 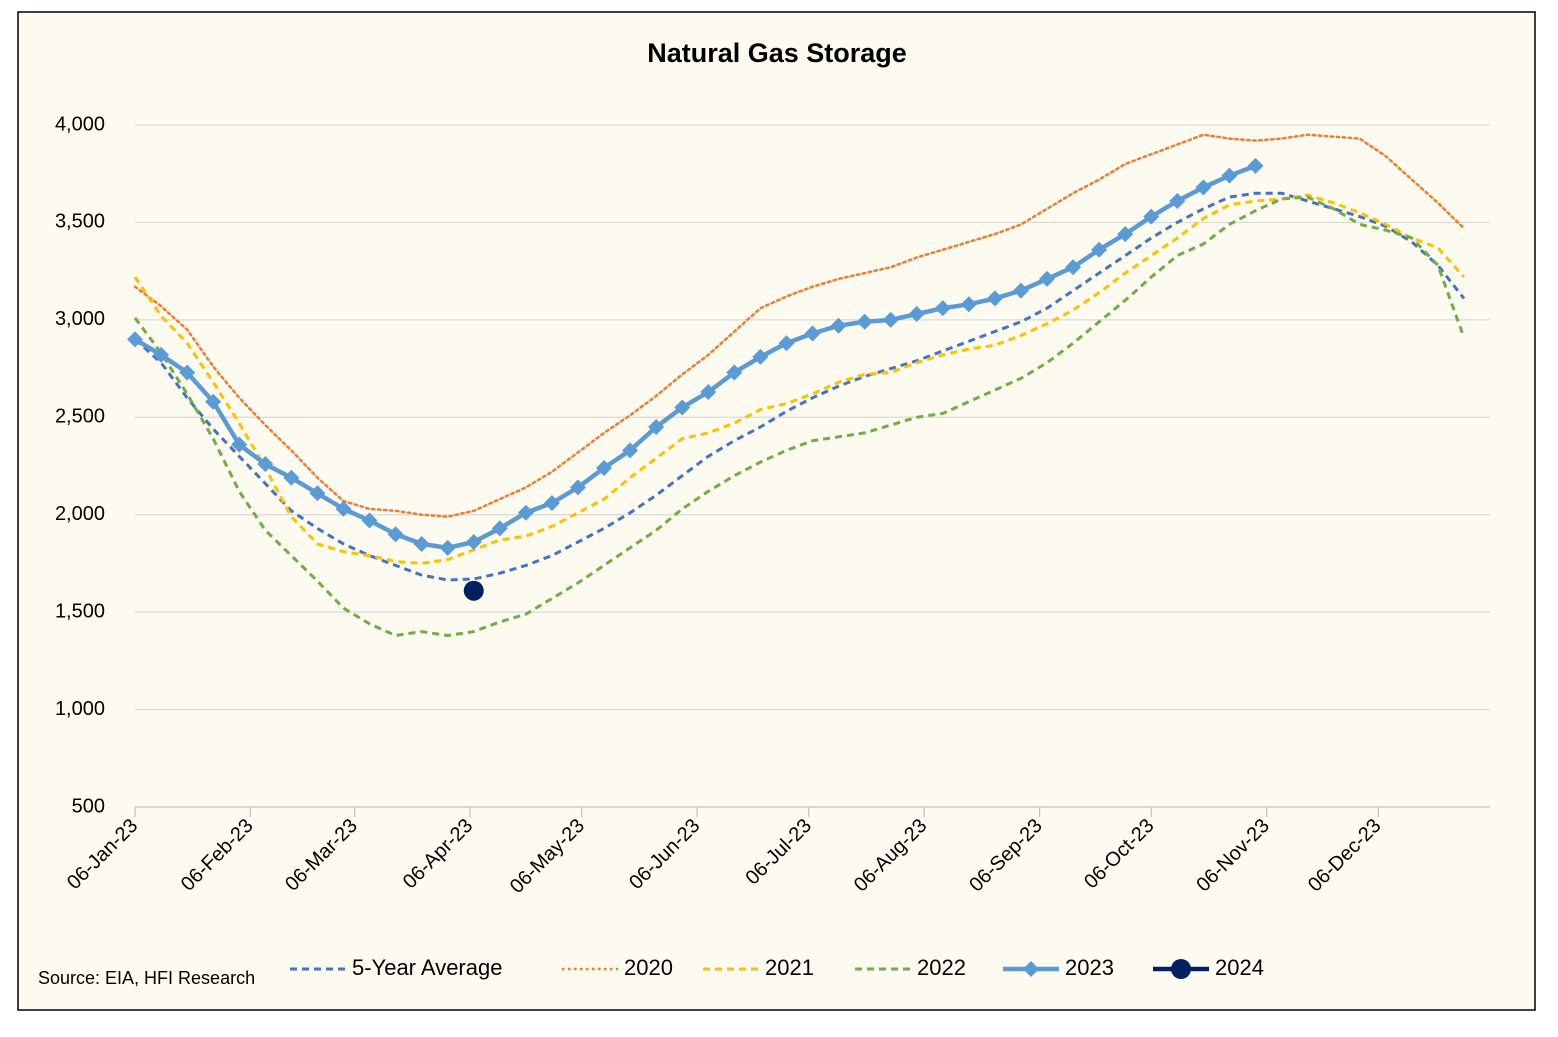 I want to click on y-tick-label: 1,500, so click(x=80, y=611).